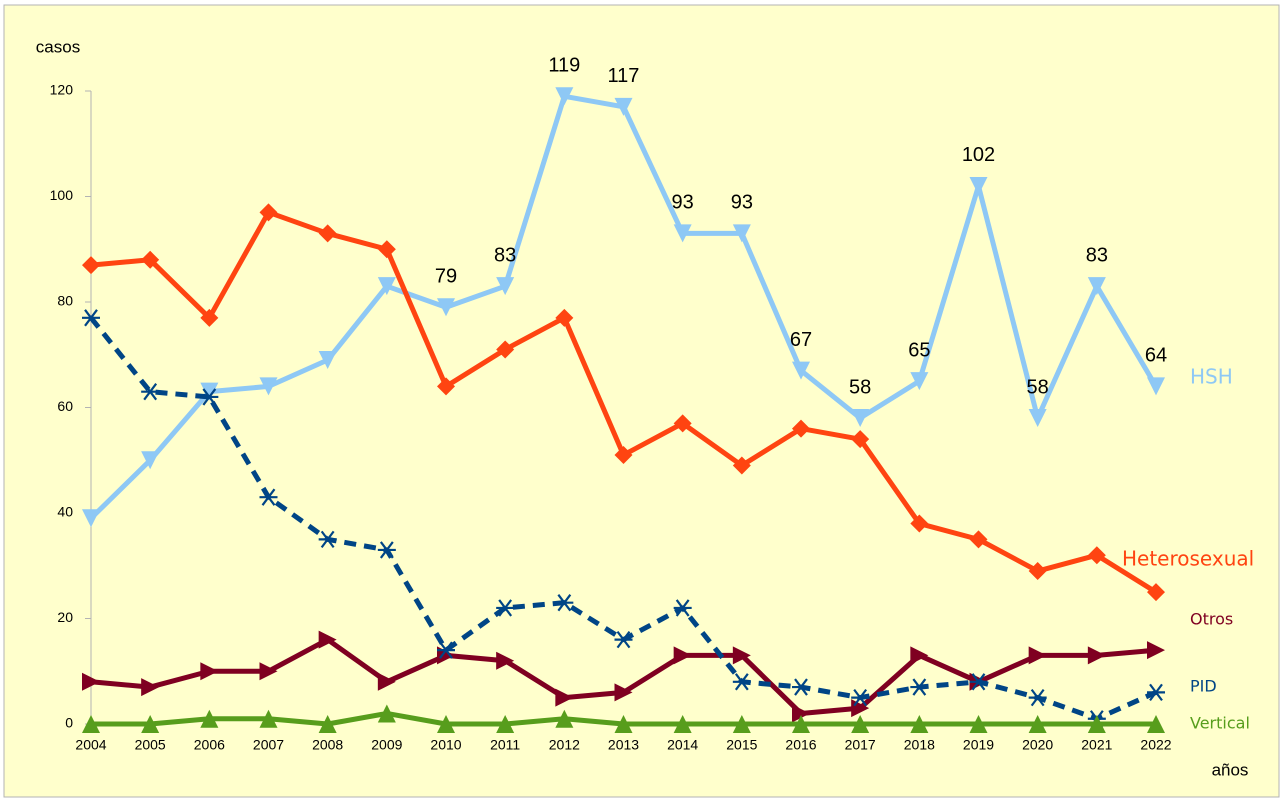 The width and height of the screenshot is (1282, 799). I want to click on x-tick-label: 2010, so click(445, 745).